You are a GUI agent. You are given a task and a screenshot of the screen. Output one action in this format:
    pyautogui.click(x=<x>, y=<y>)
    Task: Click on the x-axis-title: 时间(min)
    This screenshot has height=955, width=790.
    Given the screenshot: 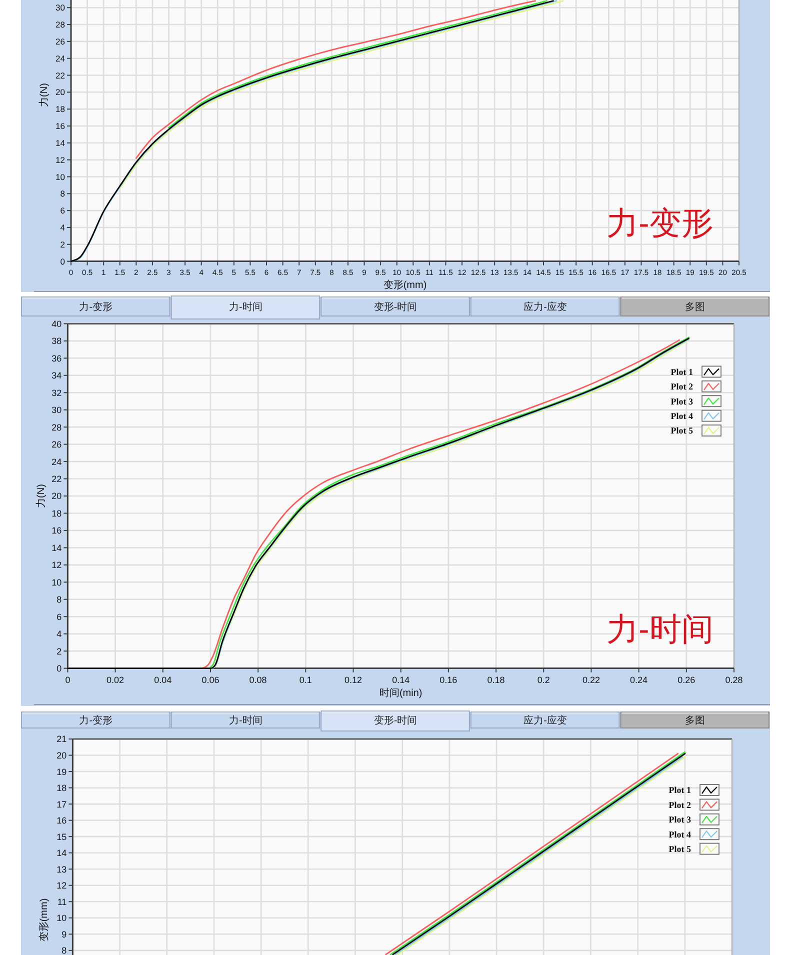 What is the action you would take?
    pyautogui.click(x=400, y=693)
    